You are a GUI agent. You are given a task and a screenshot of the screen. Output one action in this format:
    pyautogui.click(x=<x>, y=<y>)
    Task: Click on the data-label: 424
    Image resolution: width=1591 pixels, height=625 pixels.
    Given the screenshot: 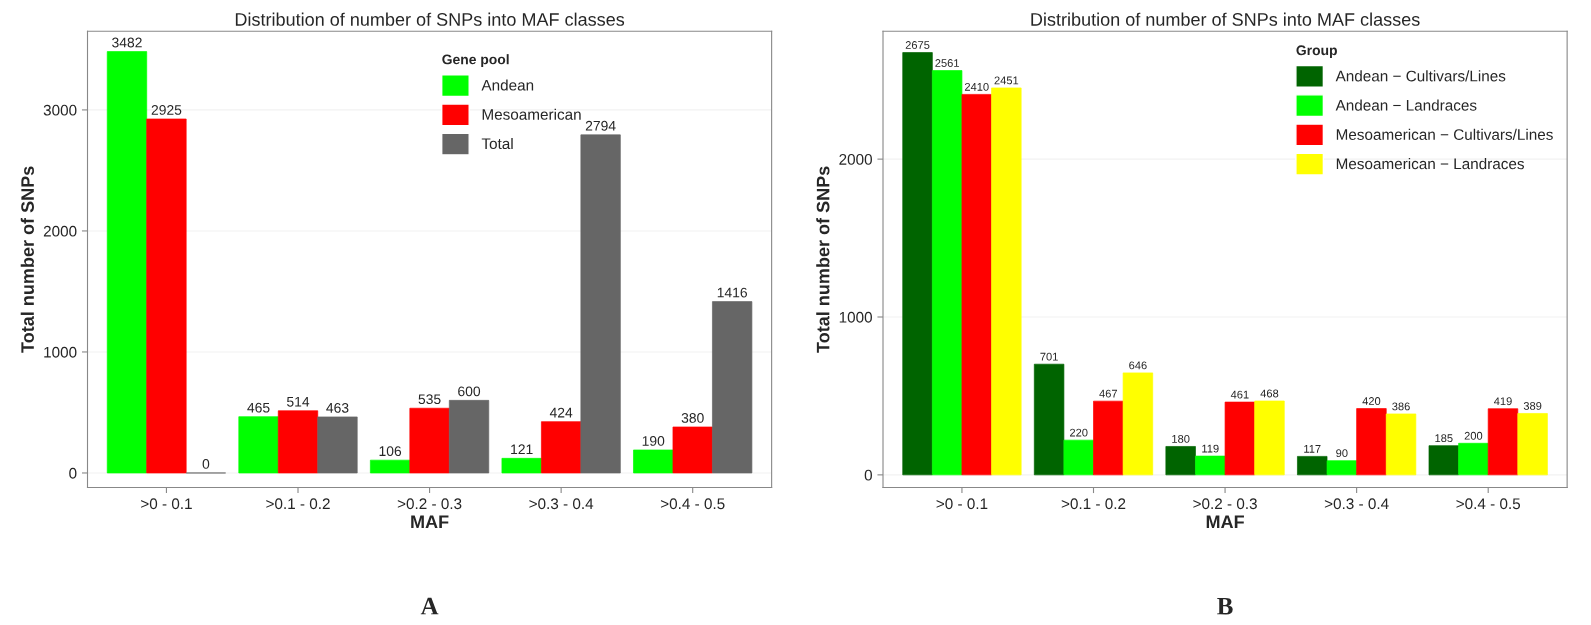 What is the action you would take?
    pyautogui.click(x=561, y=412)
    